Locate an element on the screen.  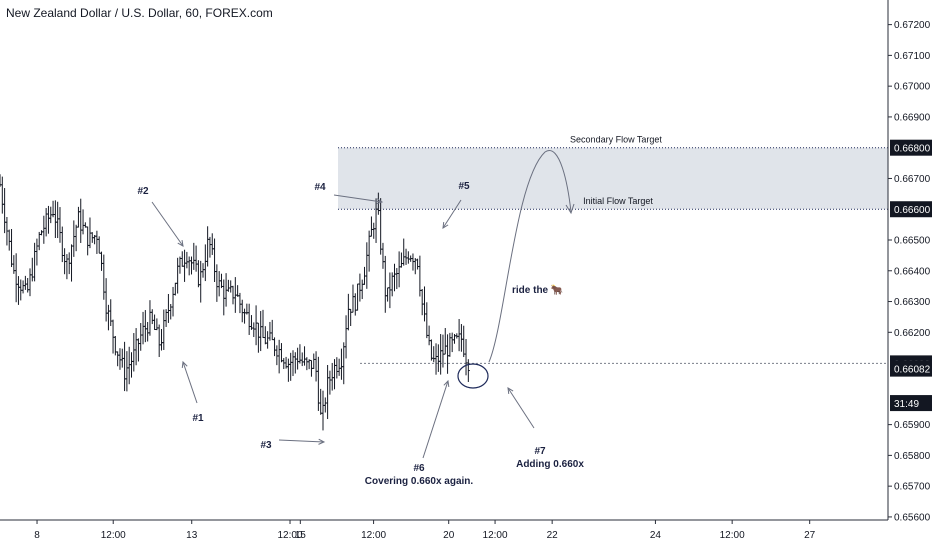
y-tick-label: 0.65700 is located at coordinates (912, 487).